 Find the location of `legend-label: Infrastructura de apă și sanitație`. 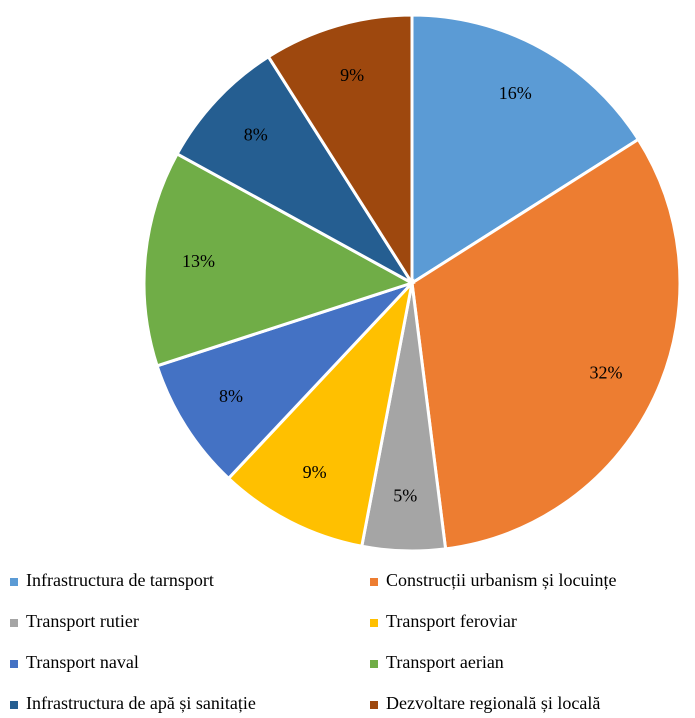

legend-label: Infrastructura de apă și sanitație is located at coordinates (141, 703).